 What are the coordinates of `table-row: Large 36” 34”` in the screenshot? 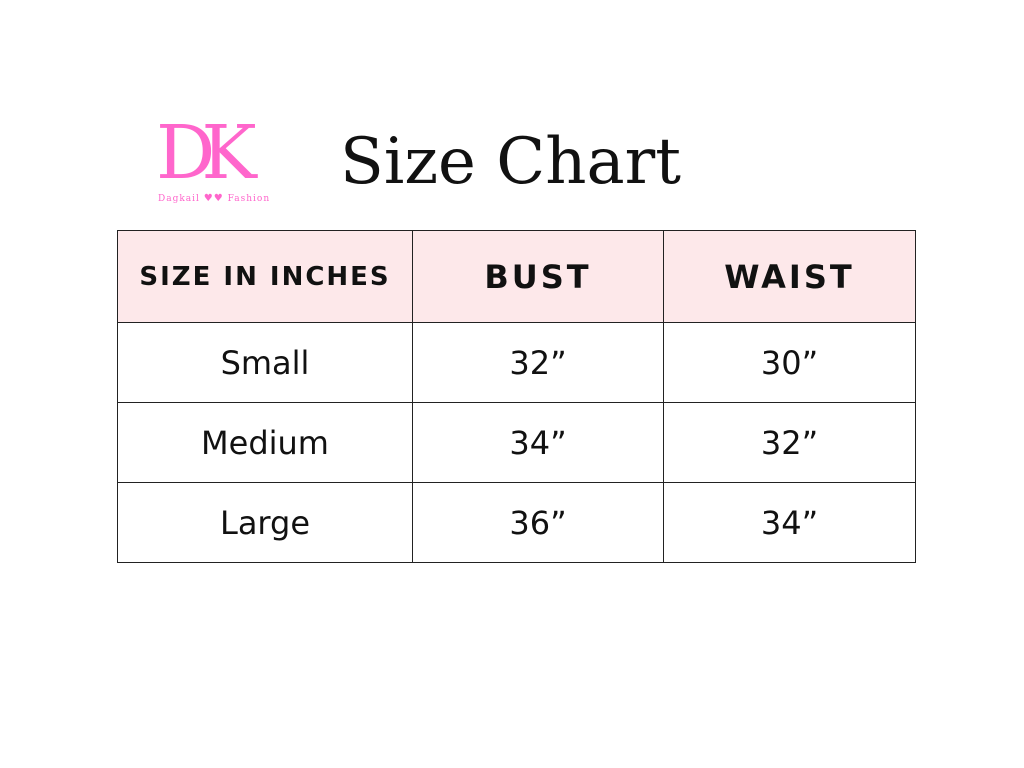 It's located at (516, 522).